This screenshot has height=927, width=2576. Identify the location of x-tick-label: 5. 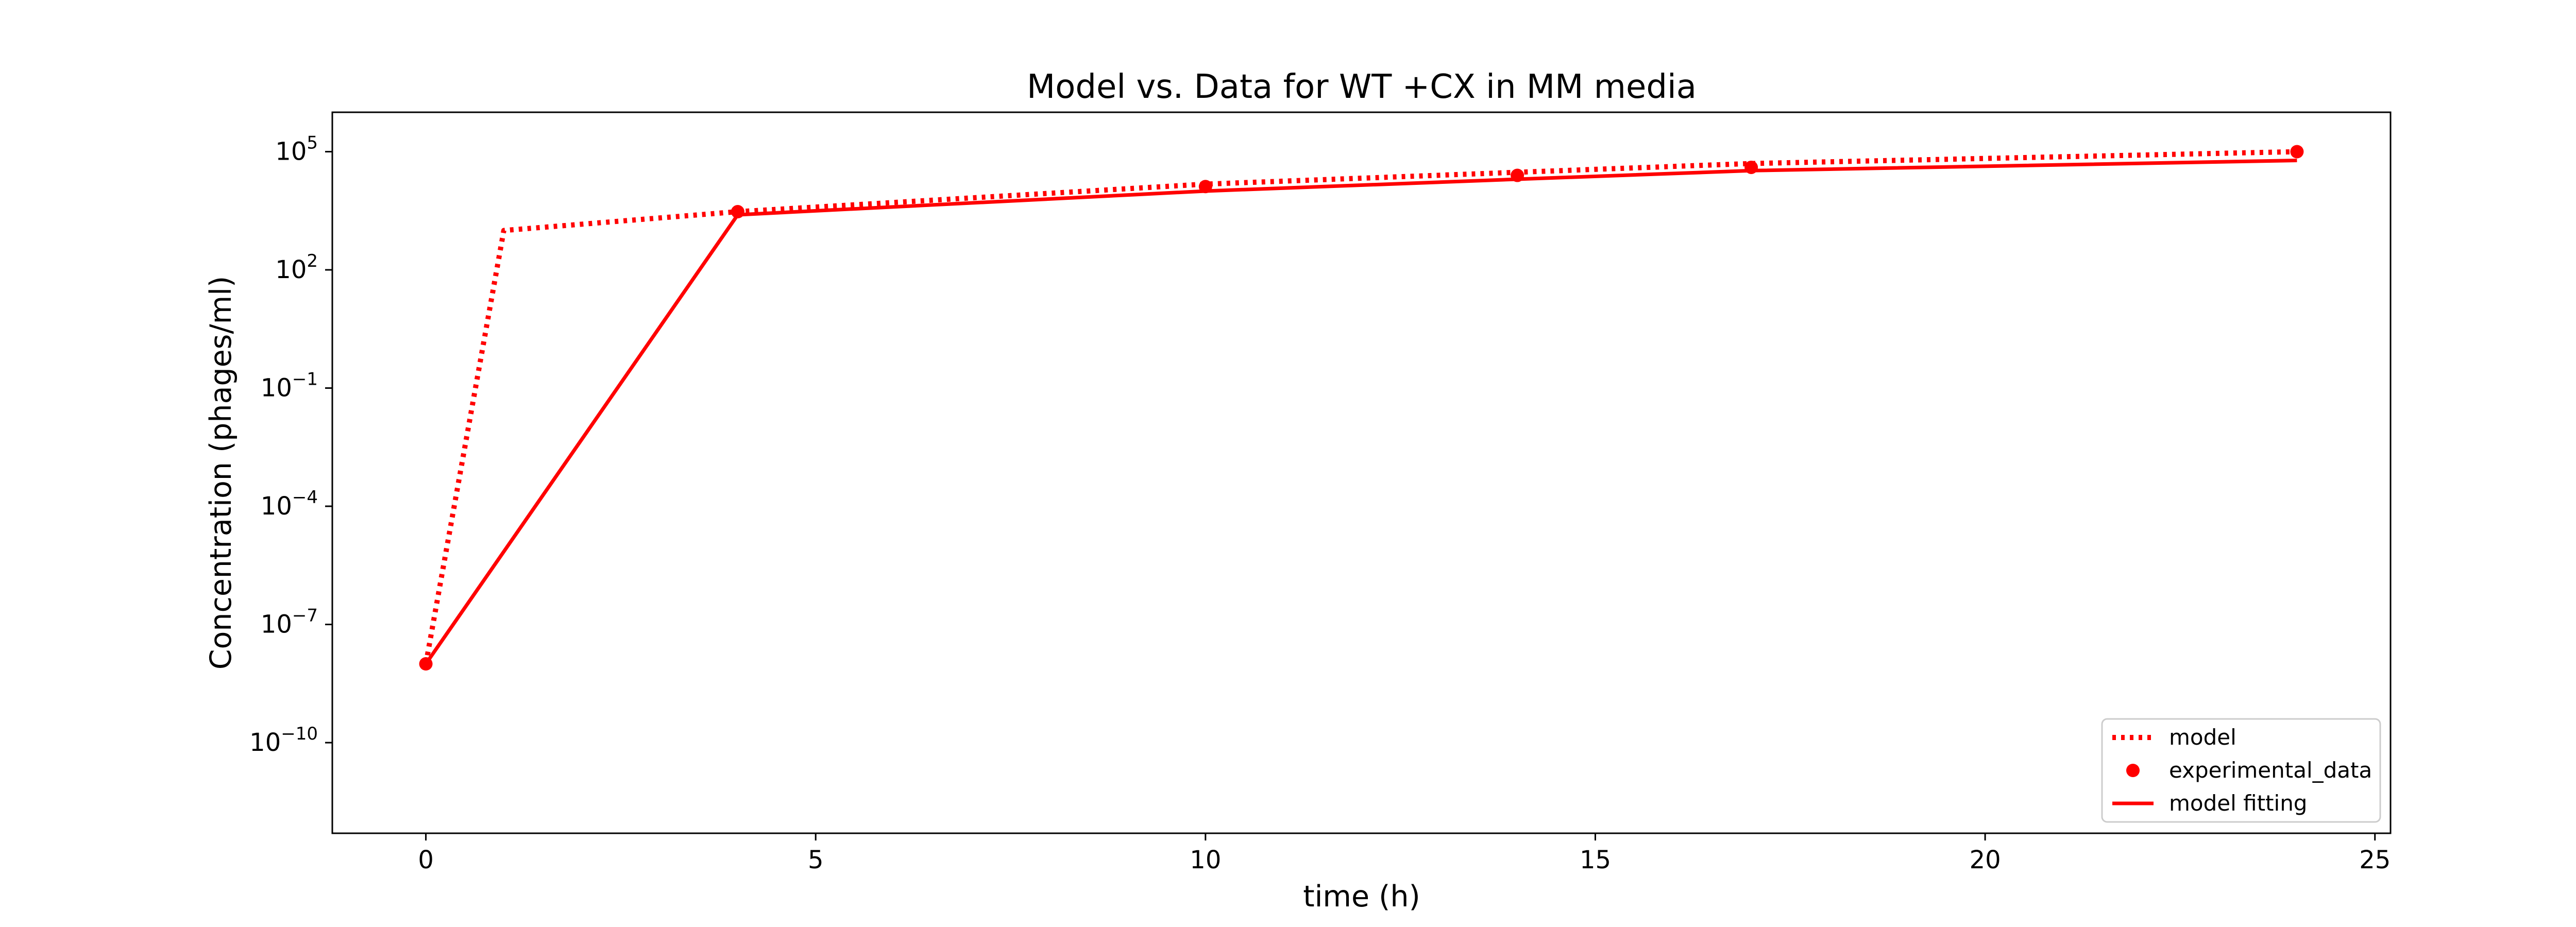
(816, 860).